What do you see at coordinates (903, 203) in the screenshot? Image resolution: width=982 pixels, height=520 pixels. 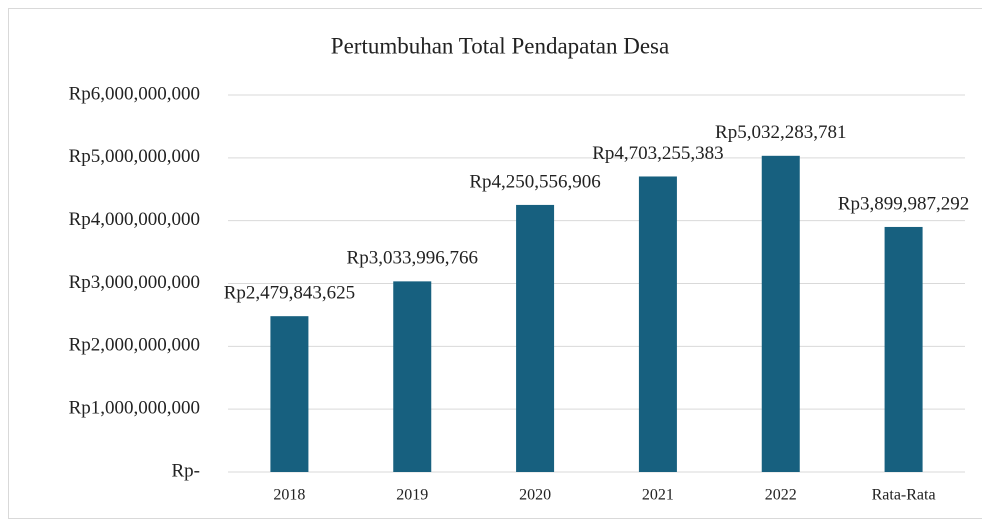 I see `value-label: Rp3,899,987,292` at bounding box center [903, 203].